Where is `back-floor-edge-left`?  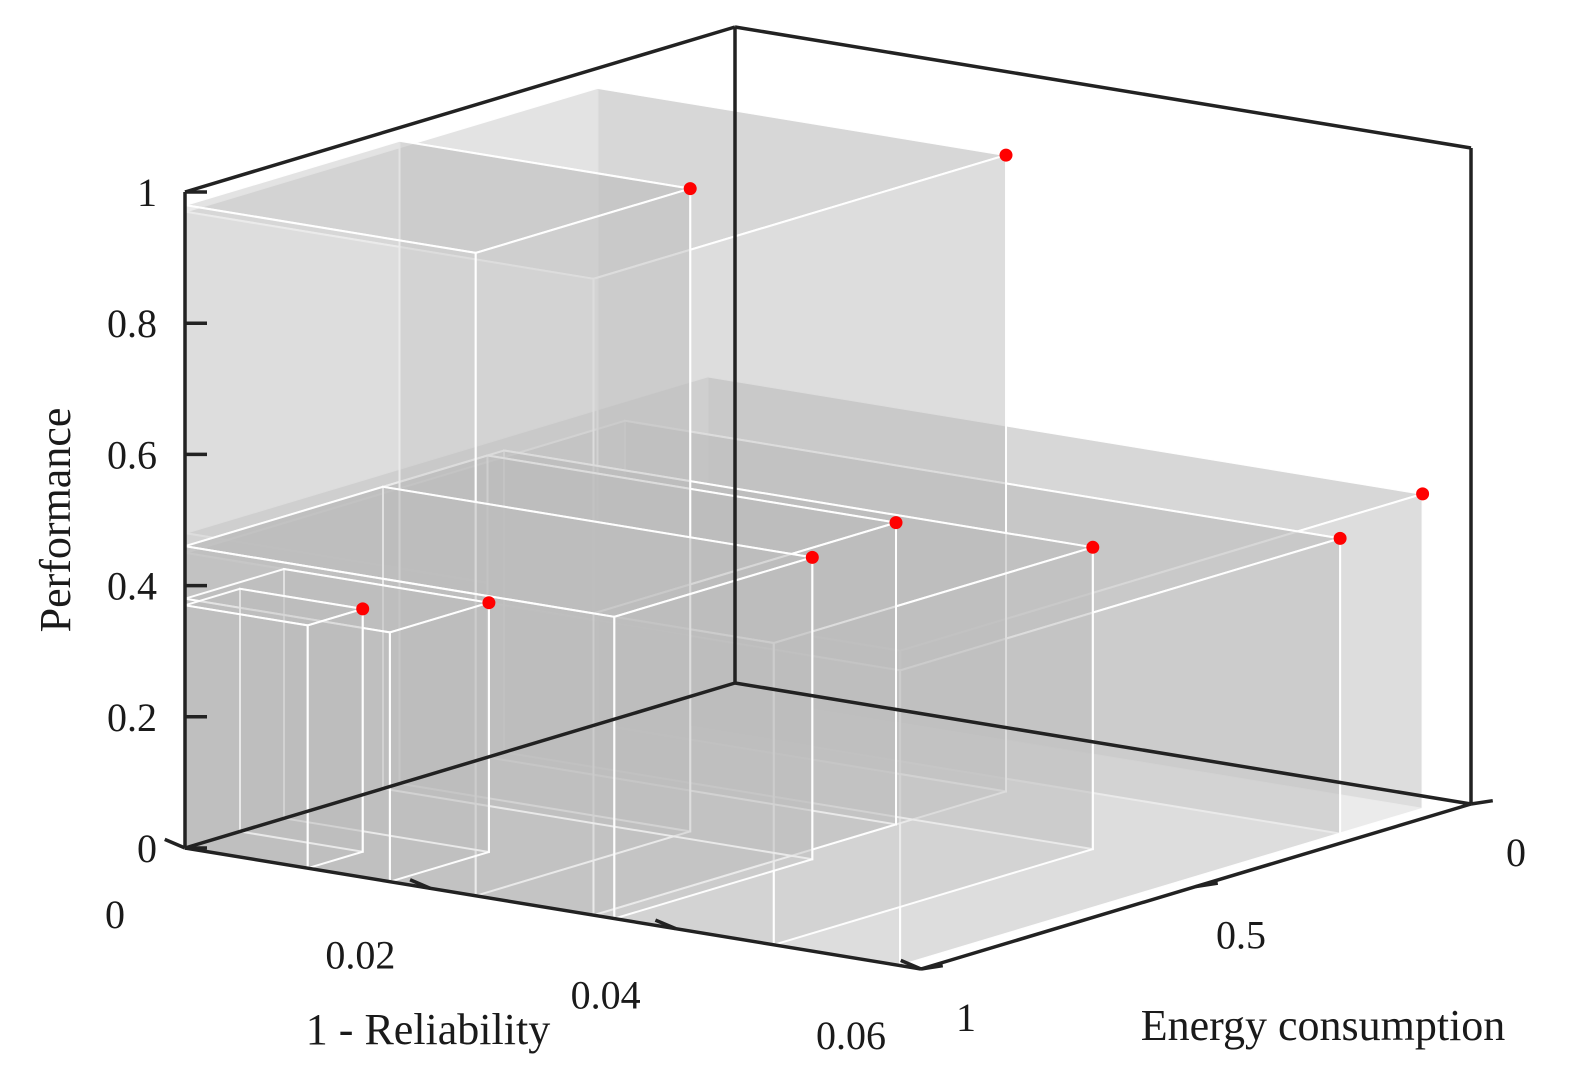 back-floor-edge-left is located at coordinates (460, 765).